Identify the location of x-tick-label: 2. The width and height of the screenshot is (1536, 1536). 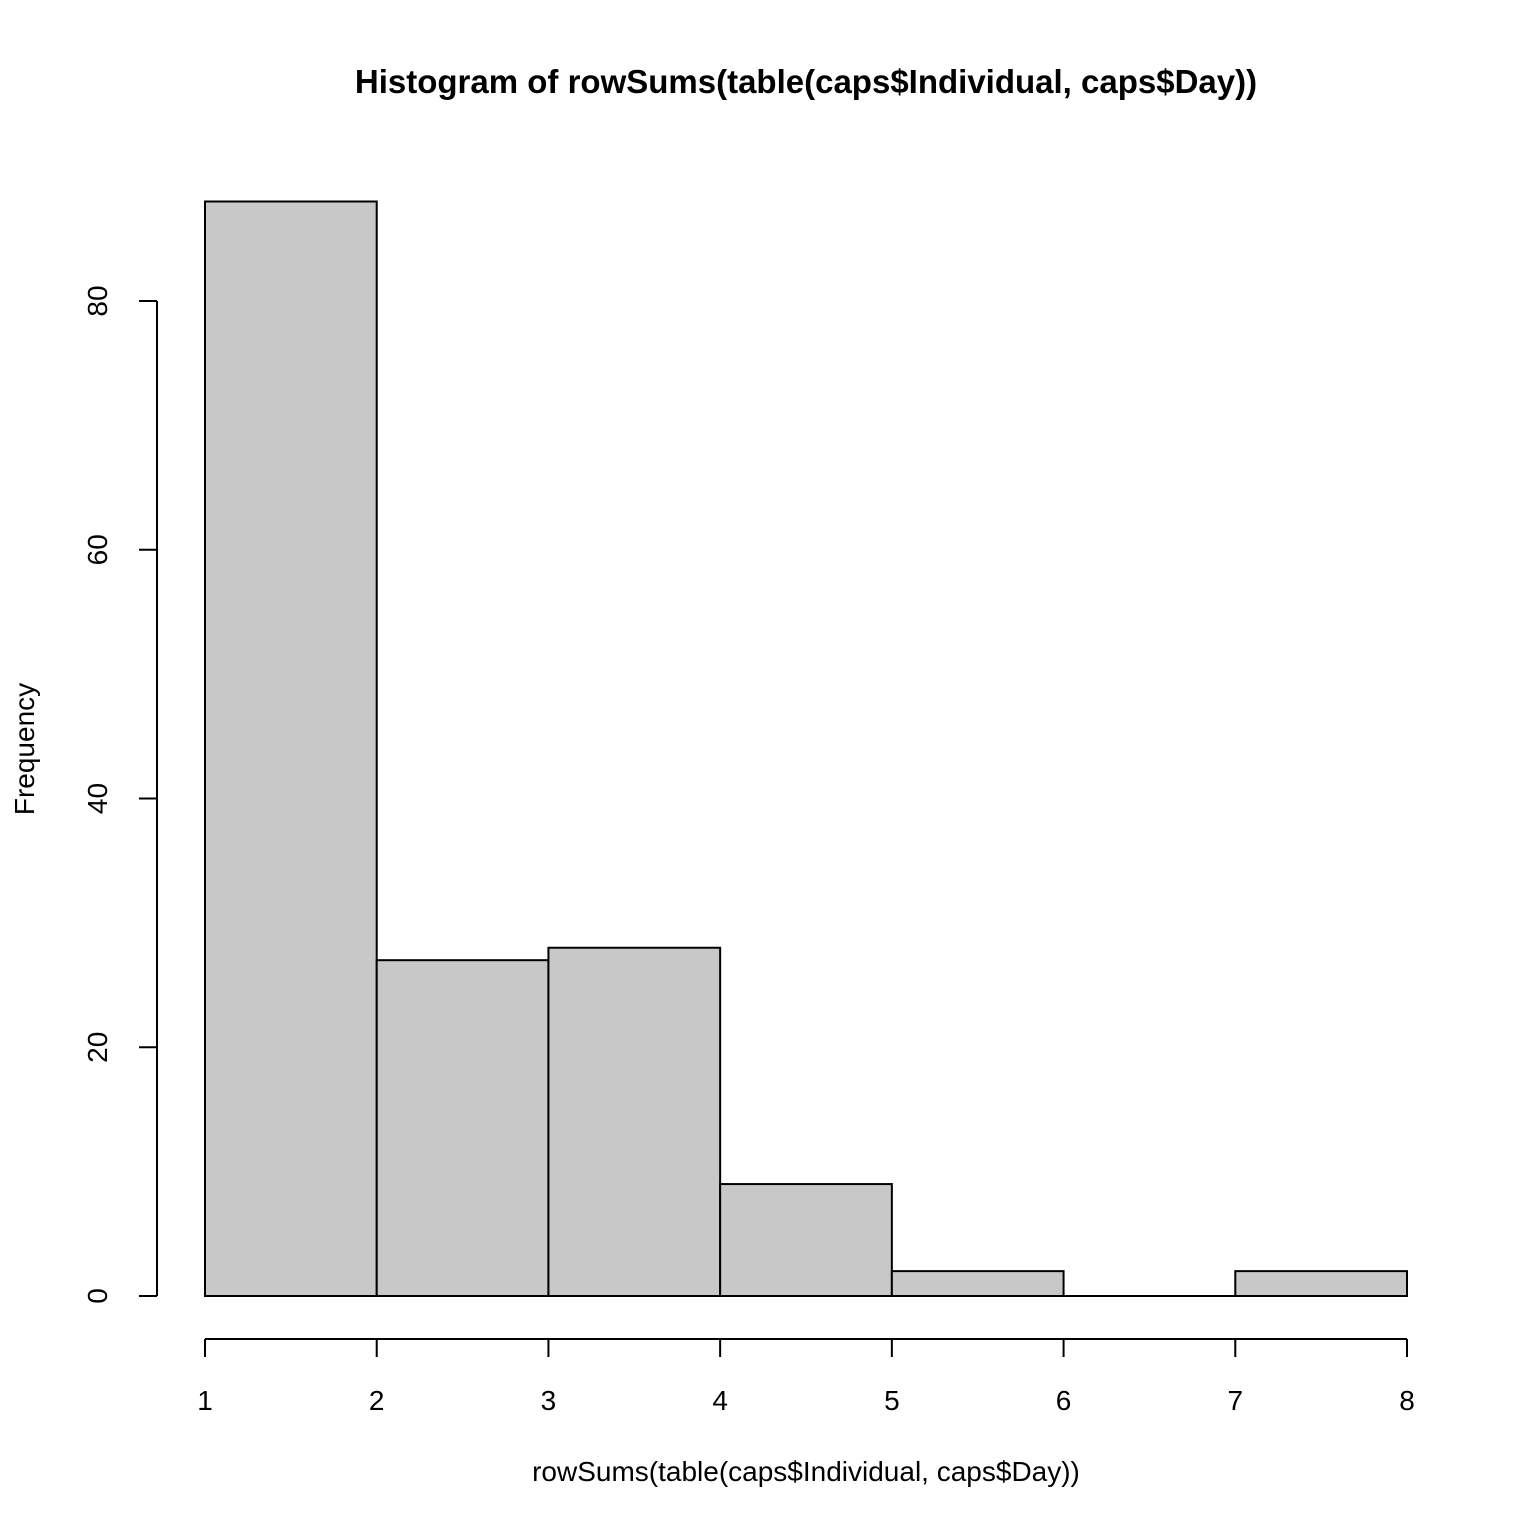
(377, 1400).